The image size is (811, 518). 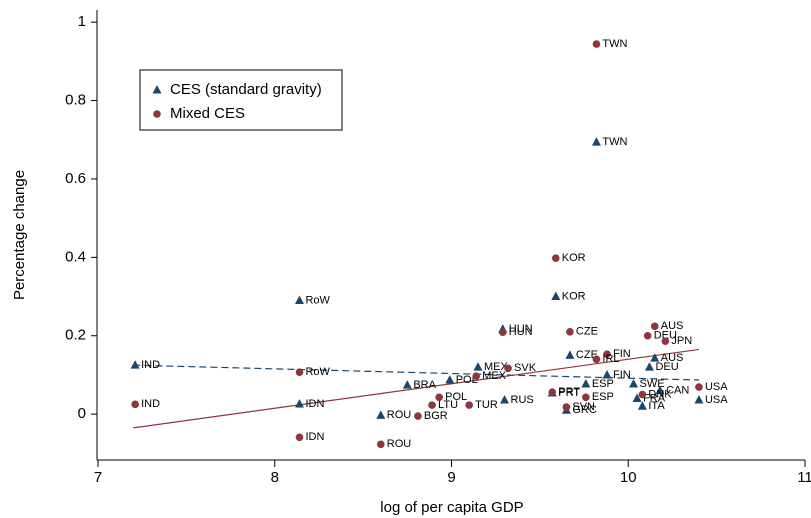 What do you see at coordinates (525, 368) in the screenshot?
I see `point-label: SVK` at bounding box center [525, 368].